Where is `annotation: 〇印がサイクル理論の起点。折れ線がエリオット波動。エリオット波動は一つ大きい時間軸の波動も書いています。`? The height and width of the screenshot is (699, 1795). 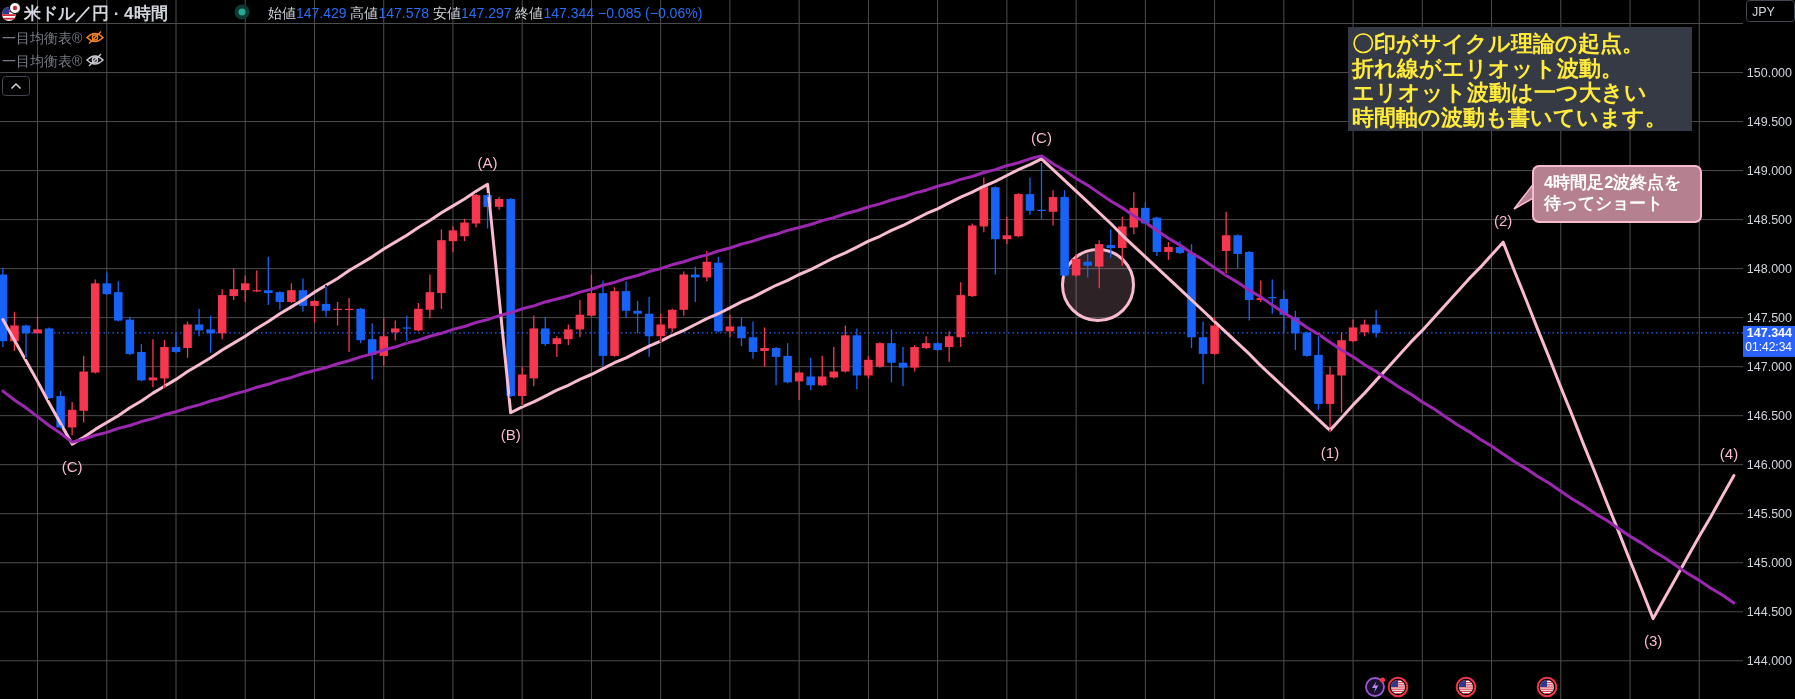 annotation: 〇印がサイクル理論の起点。折れ線がエリオット波動。エリオット波動は一つ大きい時間軸の波動も書いています。 is located at coordinates (1509, 81).